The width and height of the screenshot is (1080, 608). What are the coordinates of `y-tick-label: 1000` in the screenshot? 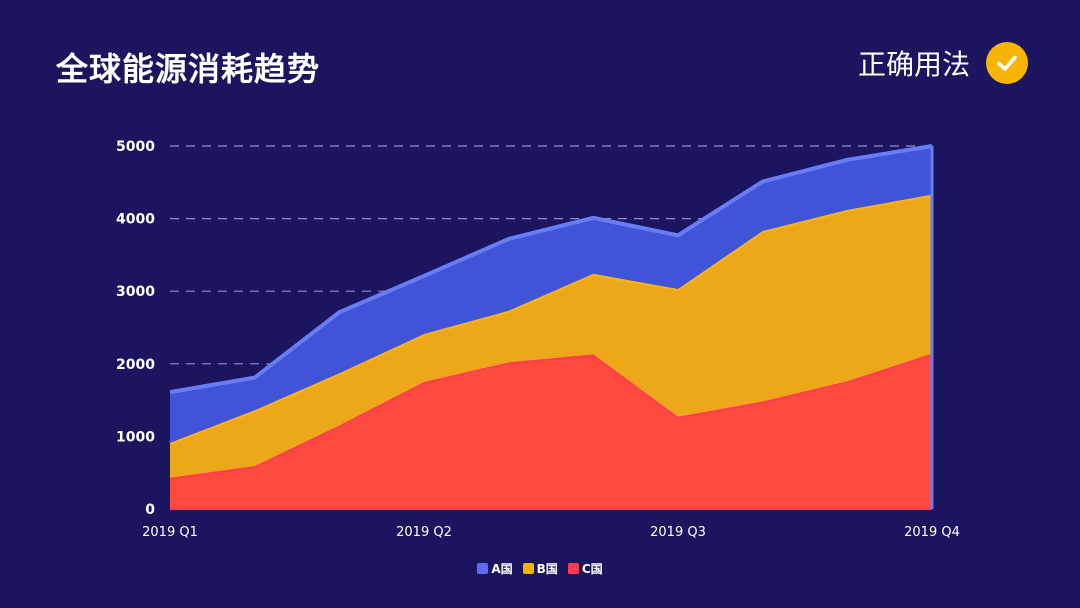 It's located at (135, 437).